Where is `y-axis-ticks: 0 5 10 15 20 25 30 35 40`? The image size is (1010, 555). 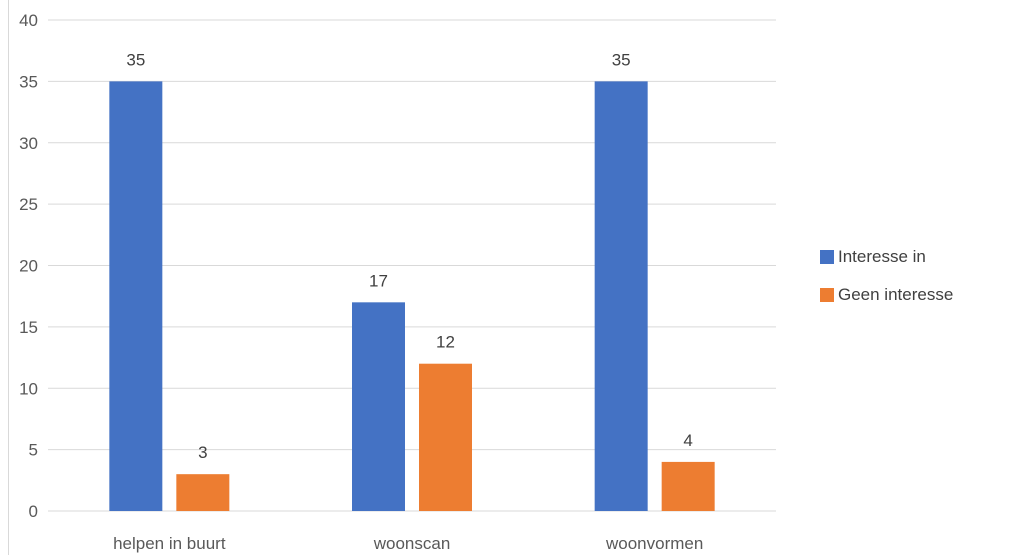
y-axis-ticks: 0 5 10 15 20 25 30 35 40 is located at coordinates (28, 266).